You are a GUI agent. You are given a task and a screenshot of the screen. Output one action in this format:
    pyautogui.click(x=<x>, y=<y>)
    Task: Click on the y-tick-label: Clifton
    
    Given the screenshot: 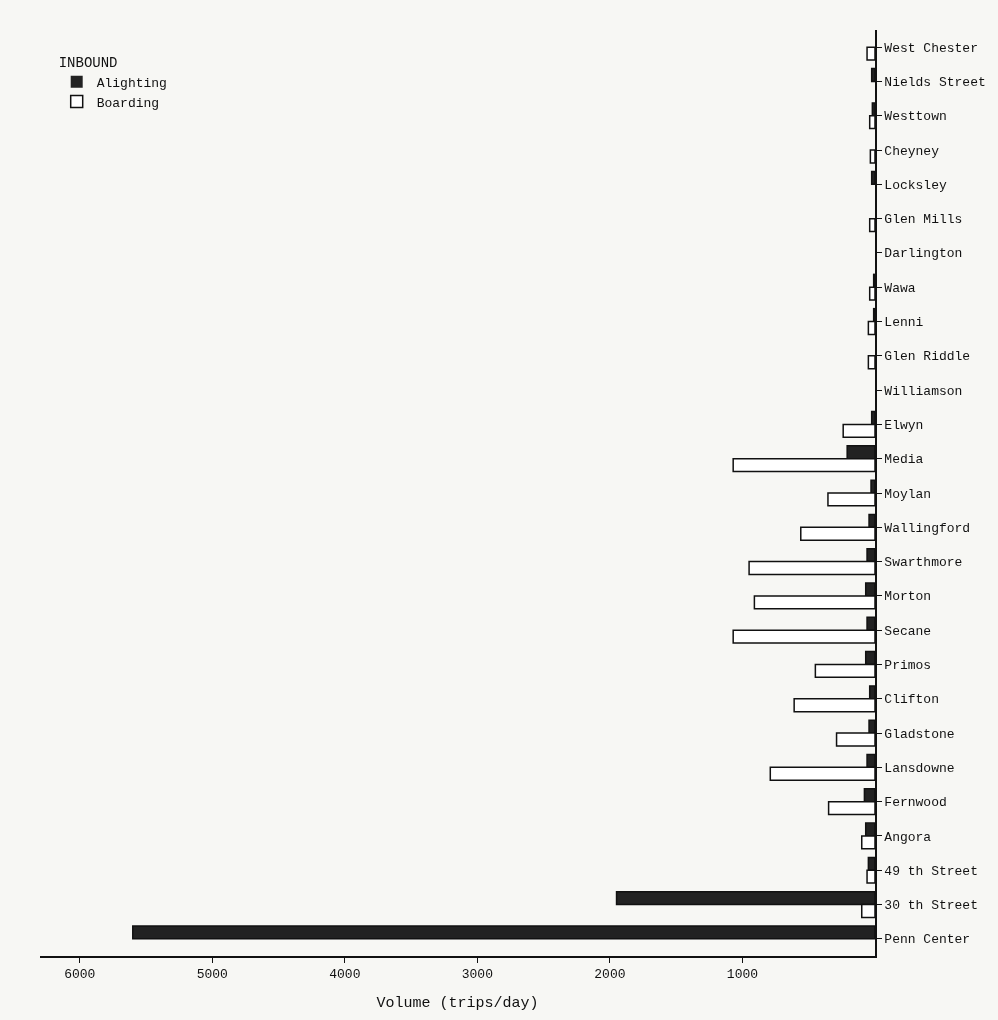 What is the action you would take?
    pyautogui.click(x=911, y=700)
    